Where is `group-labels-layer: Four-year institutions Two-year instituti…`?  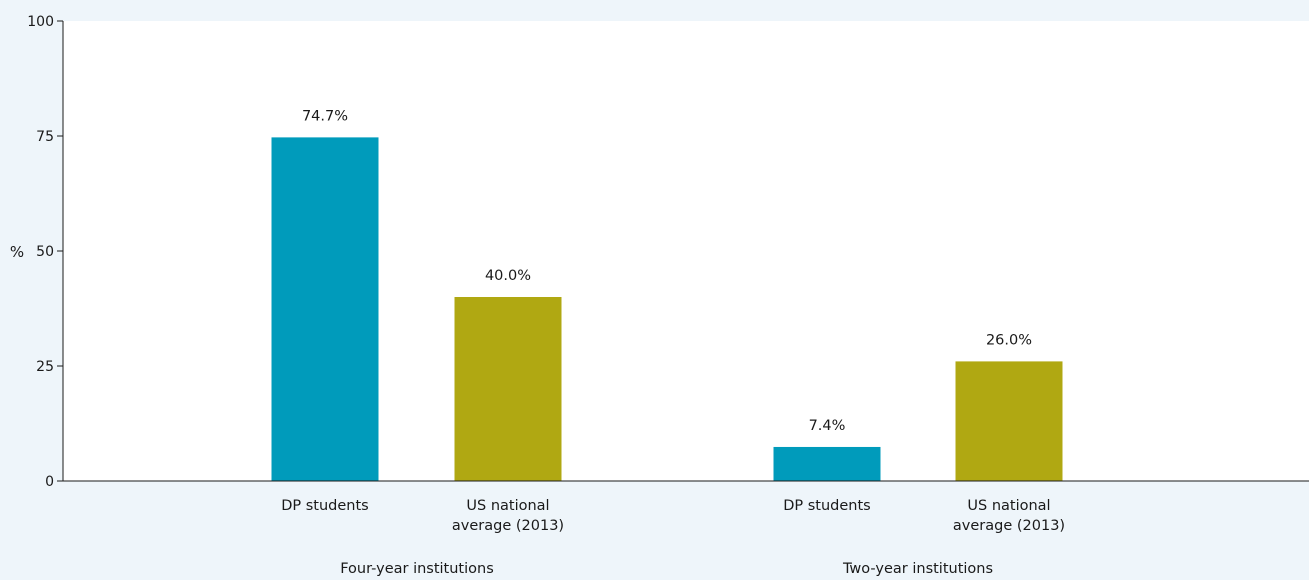 group-labels-layer: Four-year institutions Two-year instituti… is located at coordinates (666, 569).